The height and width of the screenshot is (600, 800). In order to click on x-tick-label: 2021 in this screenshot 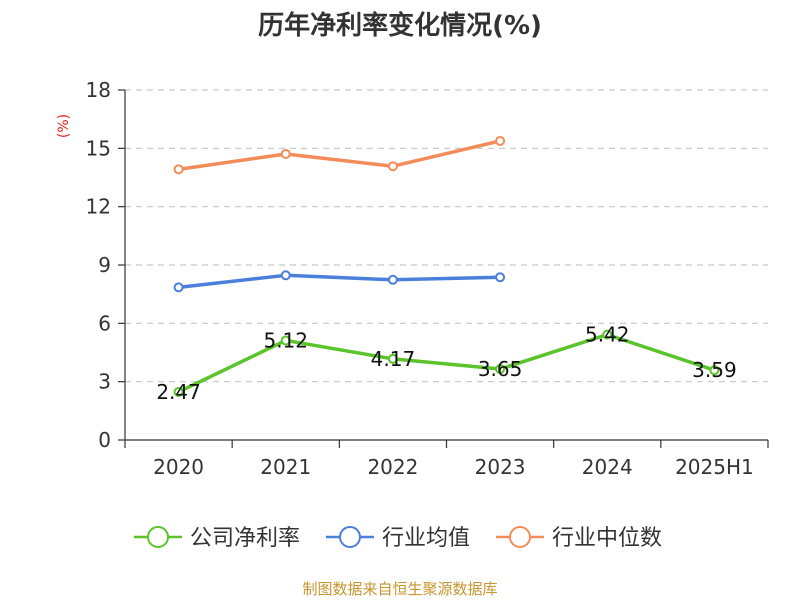, I will do `click(285, 467)`.